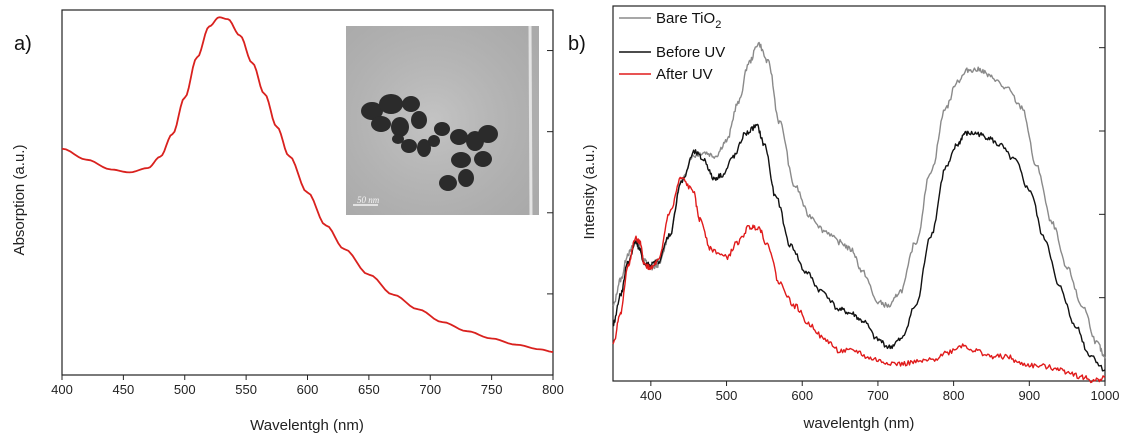 The image size is (1123, 434). I want to click on legend-bare-name: Bare TiO, so click(685, 18).